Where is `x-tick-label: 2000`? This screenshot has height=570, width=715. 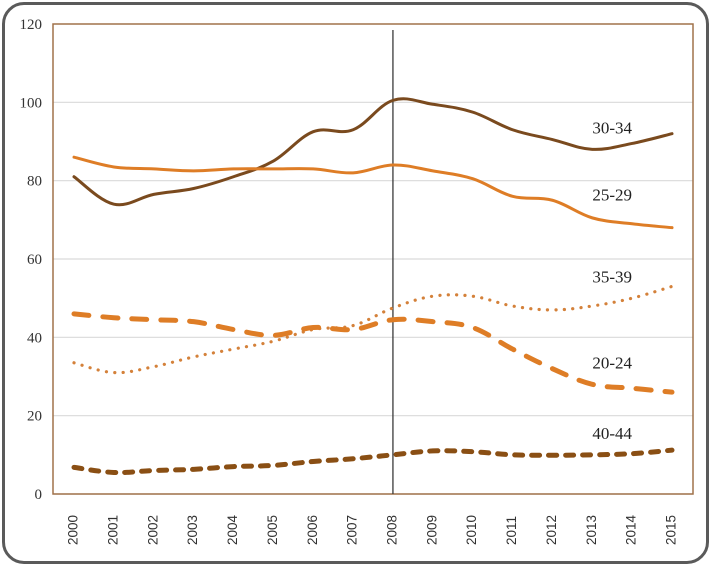 x-tick-label: 2000 is located at coordinates (73, 530).